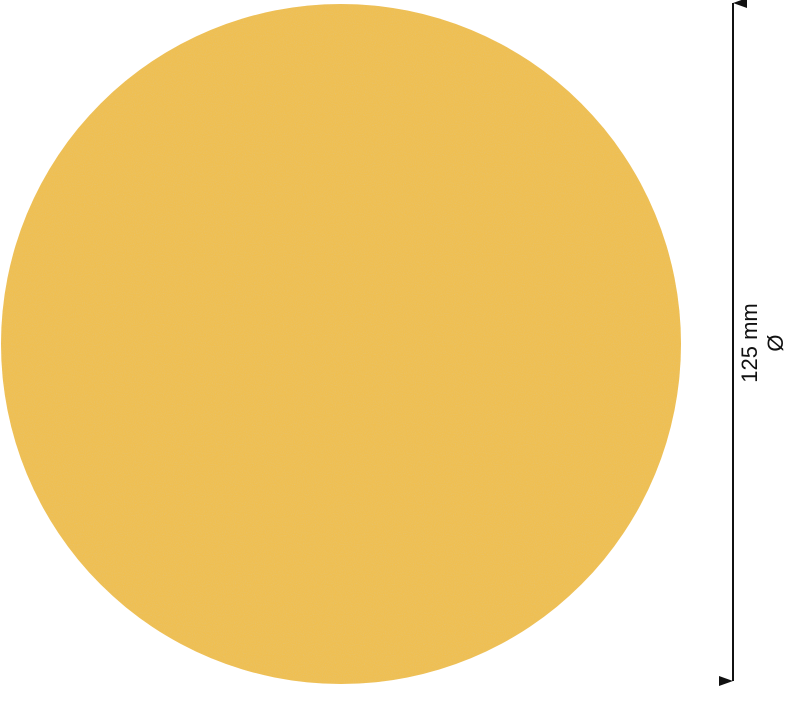 The width and height of the screenshot is (800, 721). Describe the element at coordinates (775, 343) in the screenshot. I see `diameter-symbol: Ø` at that location.